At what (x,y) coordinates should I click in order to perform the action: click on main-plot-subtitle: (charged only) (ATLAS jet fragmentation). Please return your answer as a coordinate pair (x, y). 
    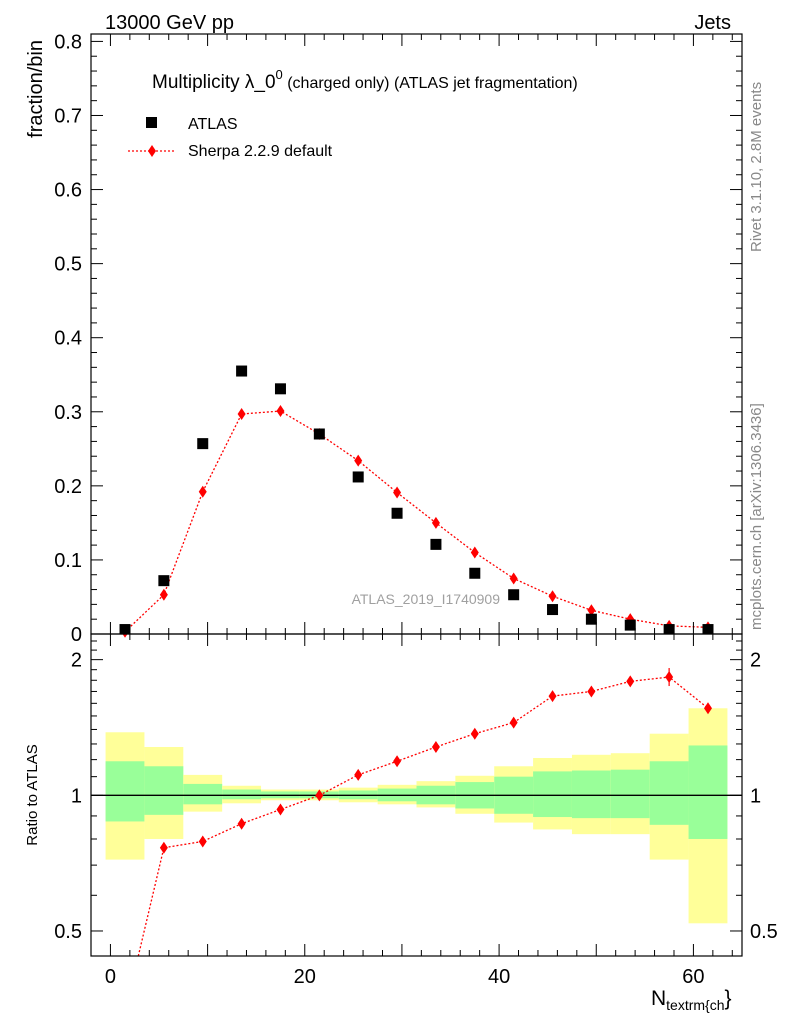
    Looking at the image, I should click on (430, 83).